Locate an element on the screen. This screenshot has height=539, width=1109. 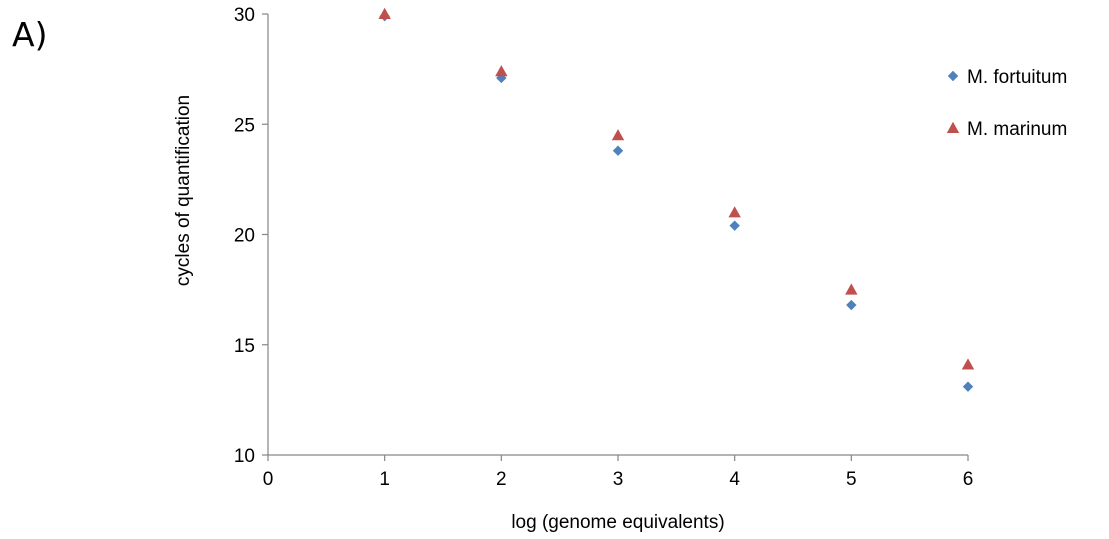
x-tick-label: 6 is located at coordinates (968, 479).